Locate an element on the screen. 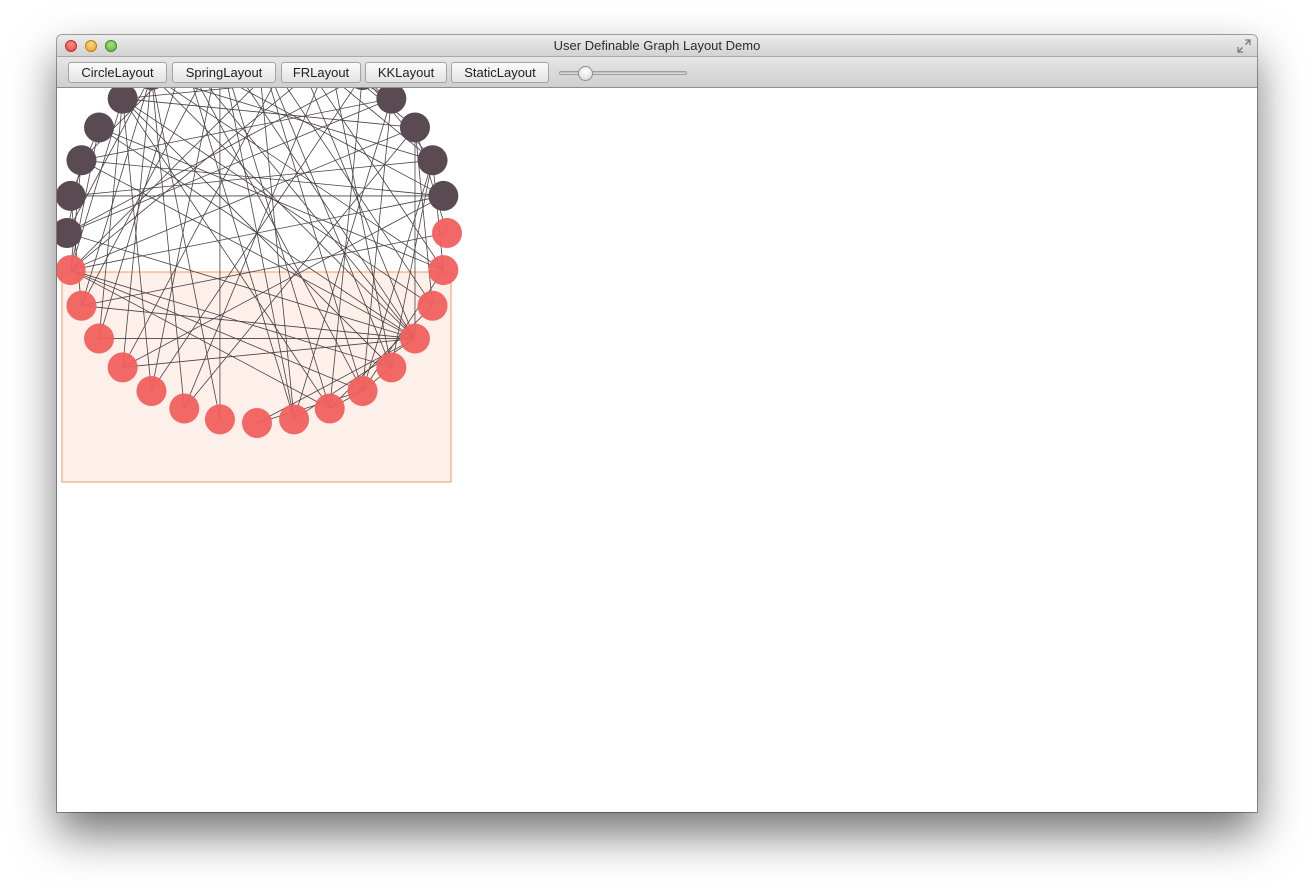  nodes-layer is located at coordinates (259, 236).